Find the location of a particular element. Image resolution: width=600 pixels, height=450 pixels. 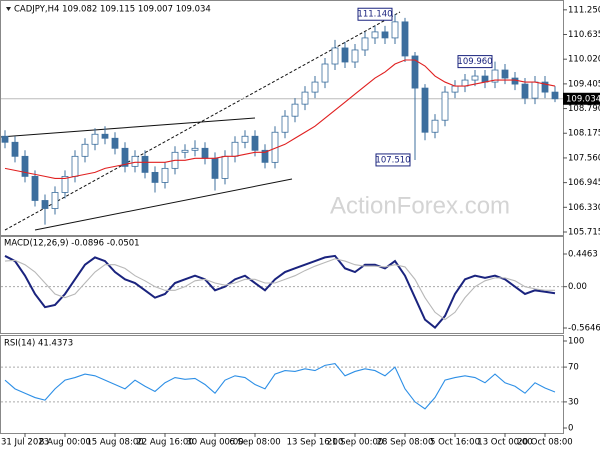

y-tick-label: 106.330 is located at coordinates (584, 208).